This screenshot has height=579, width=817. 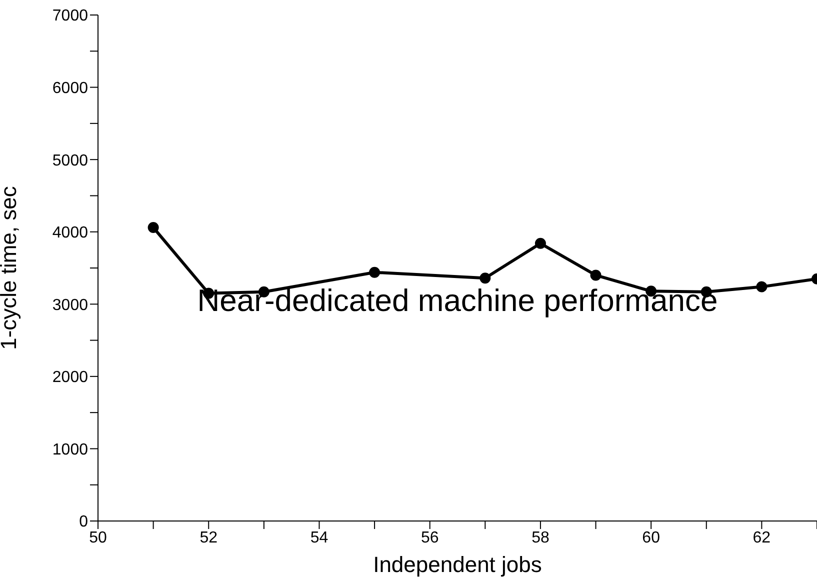 I want to click on y-tick-label: 4000, so click(x=70, y=233).